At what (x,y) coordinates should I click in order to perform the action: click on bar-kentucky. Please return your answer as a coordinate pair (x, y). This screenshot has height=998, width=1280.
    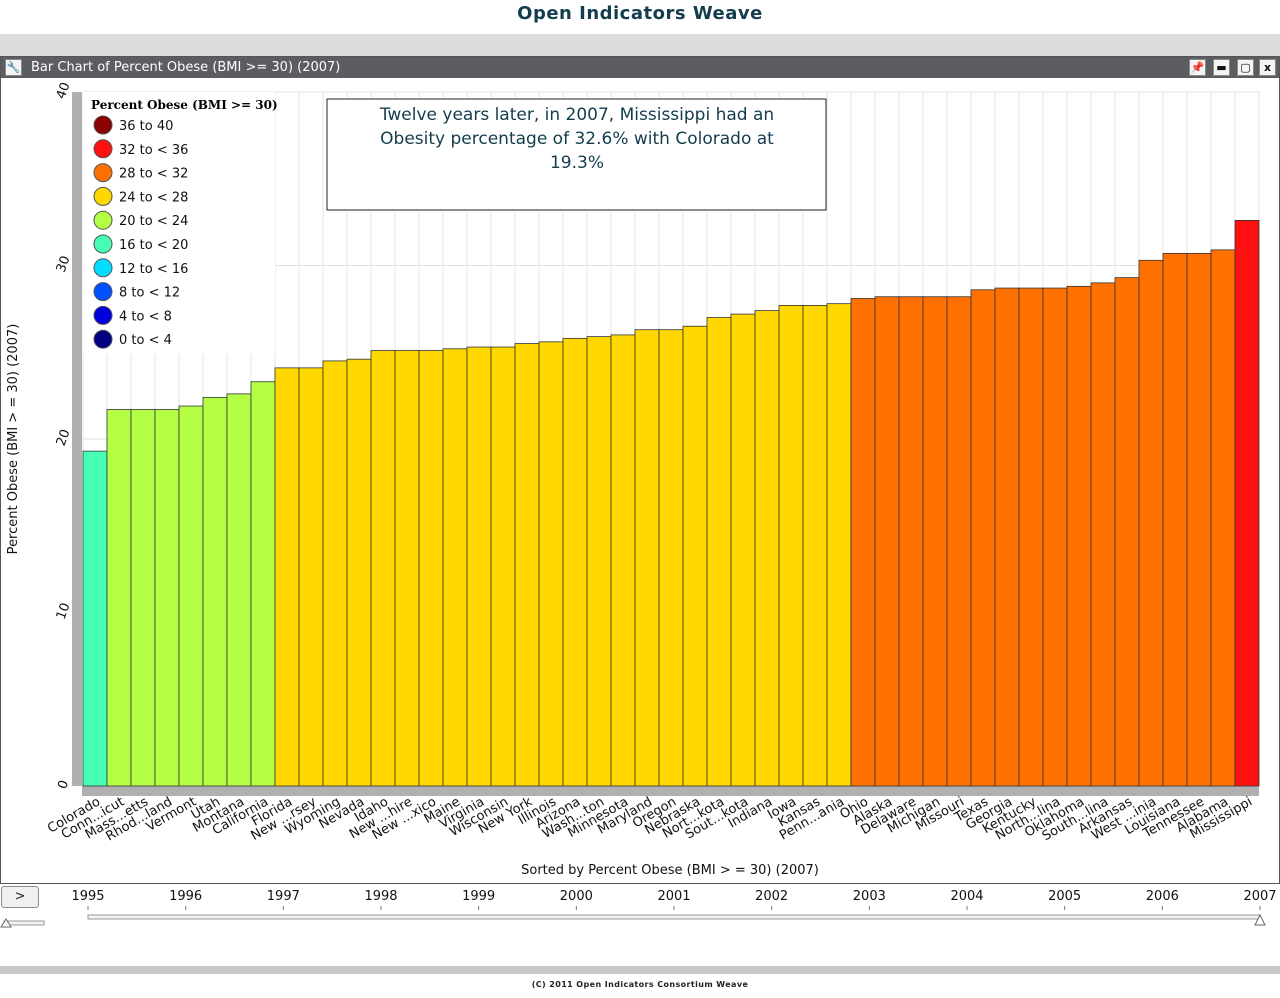
    Looking at the image, I should click on (1031, 537).